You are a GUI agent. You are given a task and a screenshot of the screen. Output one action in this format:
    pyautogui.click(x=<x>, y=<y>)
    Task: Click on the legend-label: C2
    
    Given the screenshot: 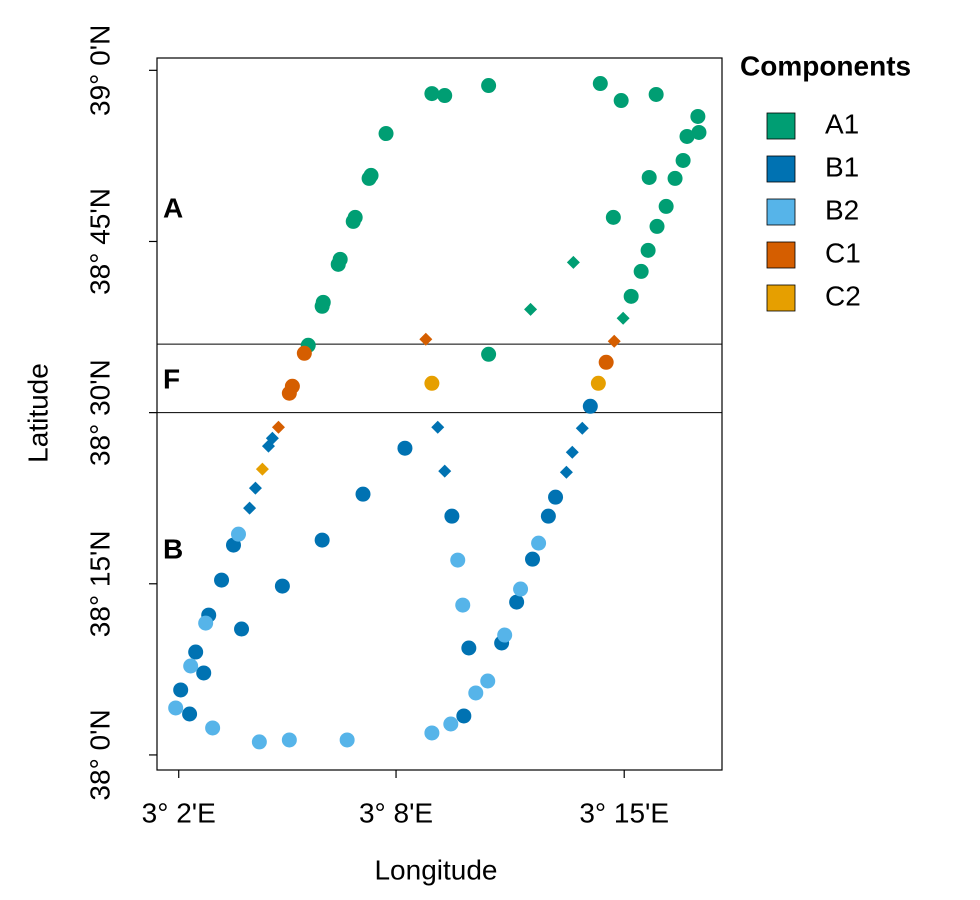 What is the action you would take?
    pyautogui.click(x=843, y=295)
    